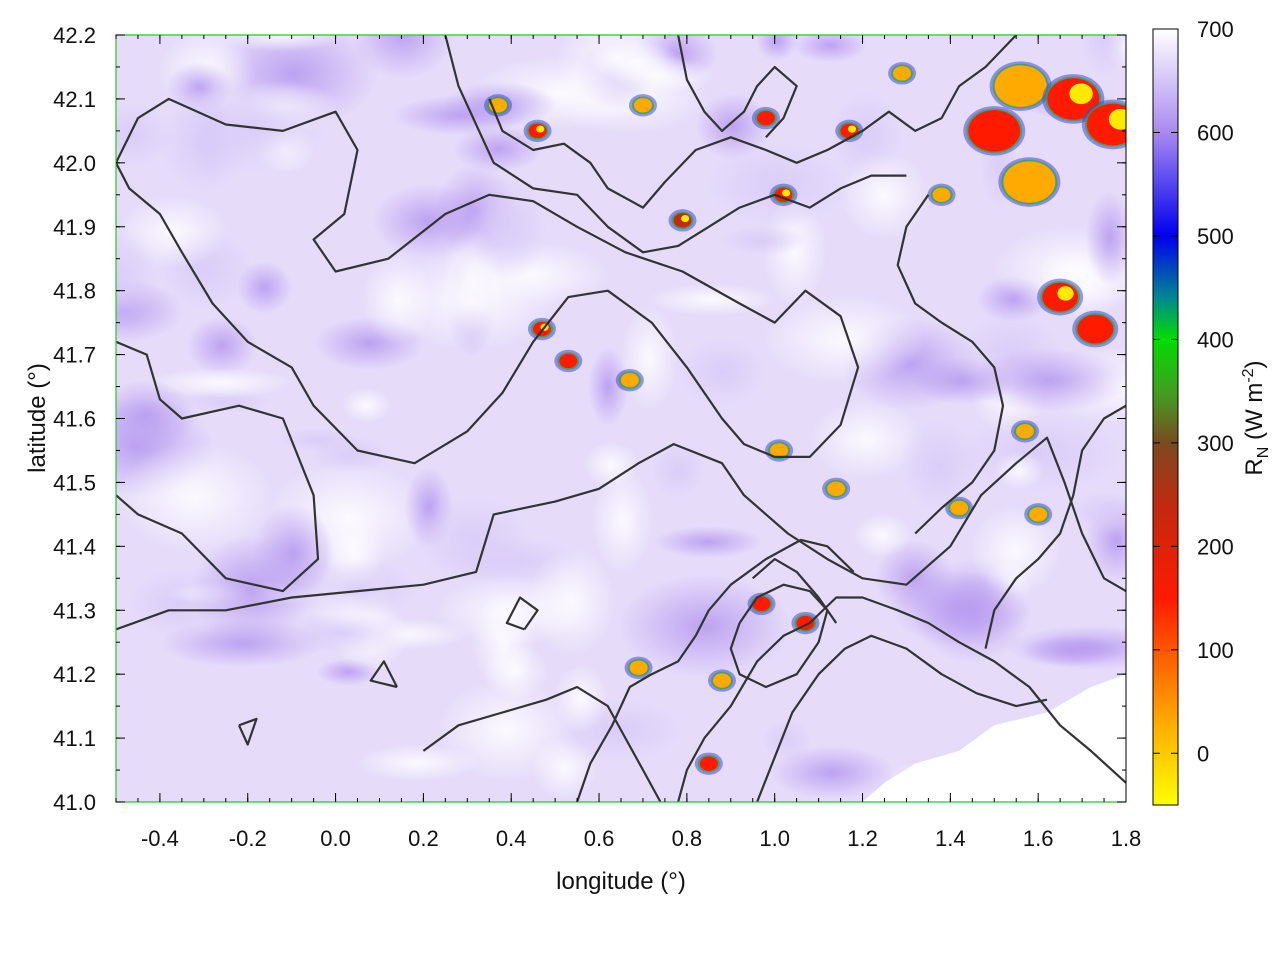 The height and width of the screenshot is (960, 1280). I want to click on colorbar-title-sub: N, so click(1263, 453).